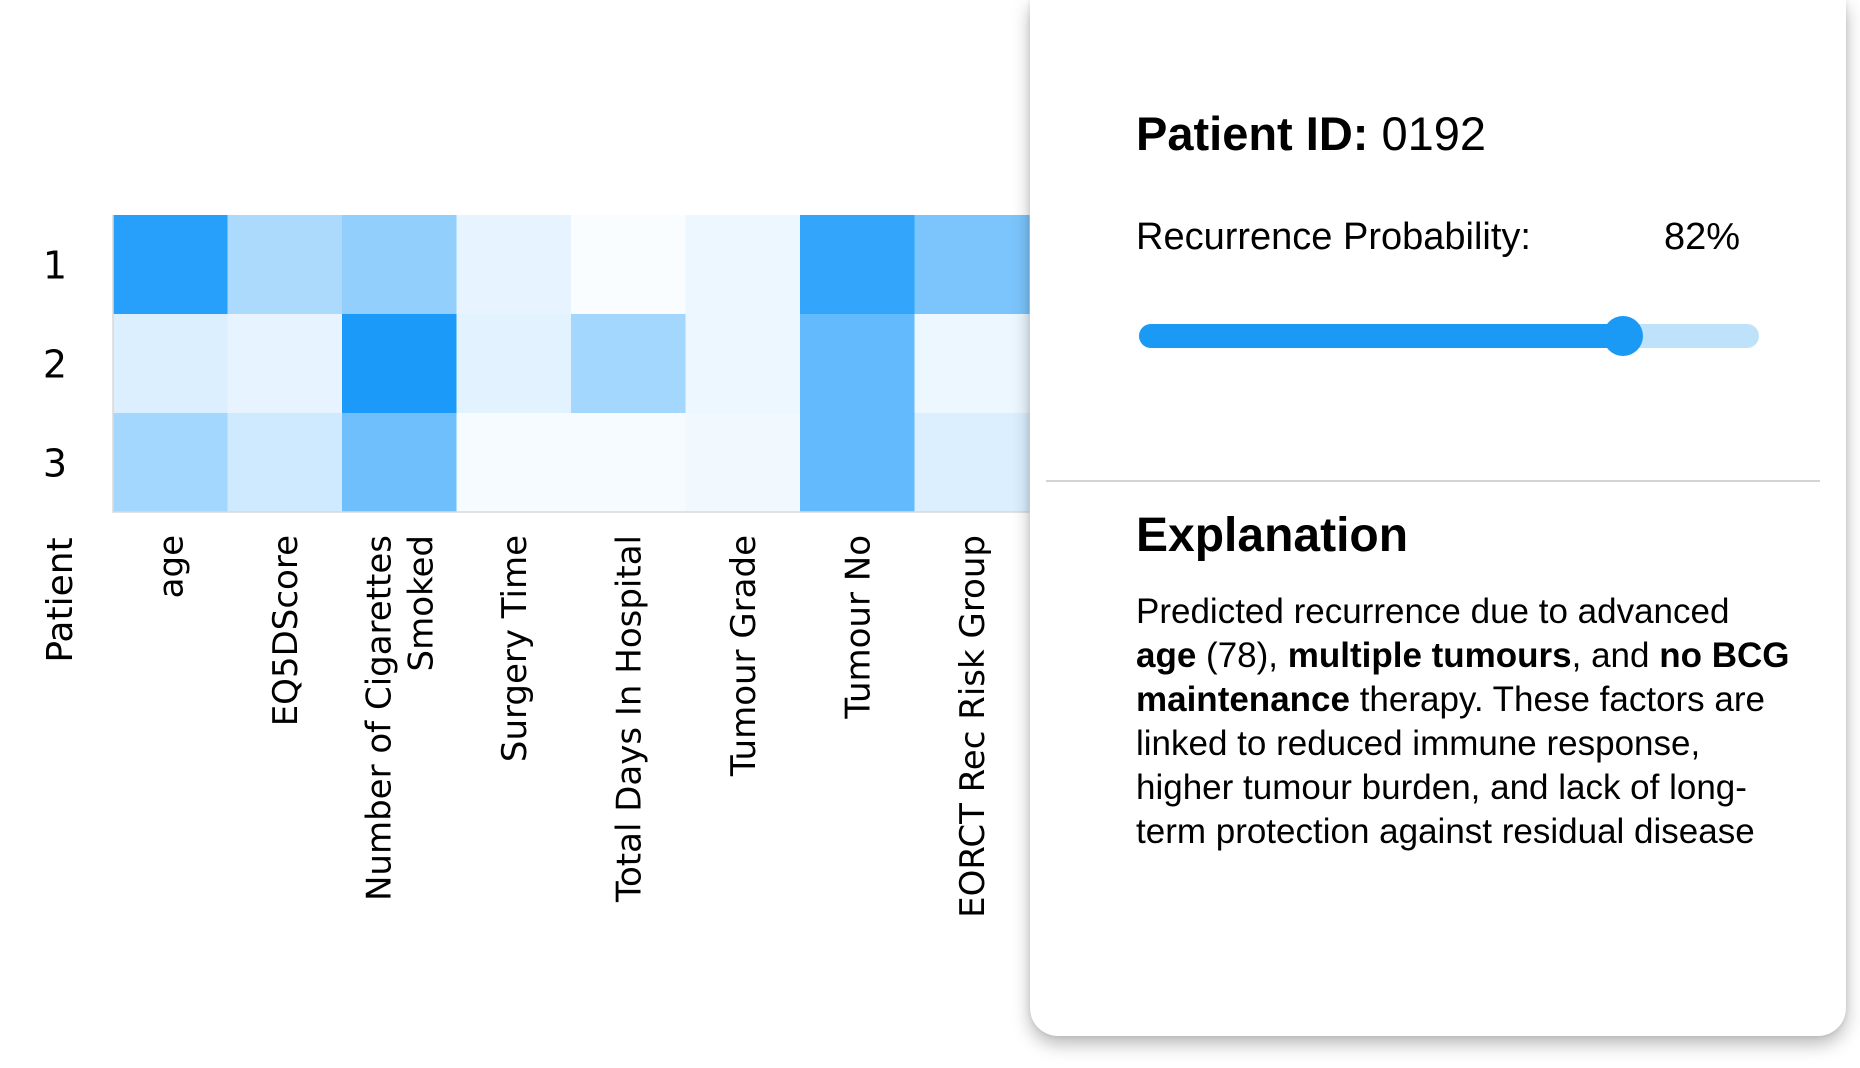 The height and width of the screenshot is (1068, 1860). I want to click on column-label: EQ5DScore, so click(286, 630).